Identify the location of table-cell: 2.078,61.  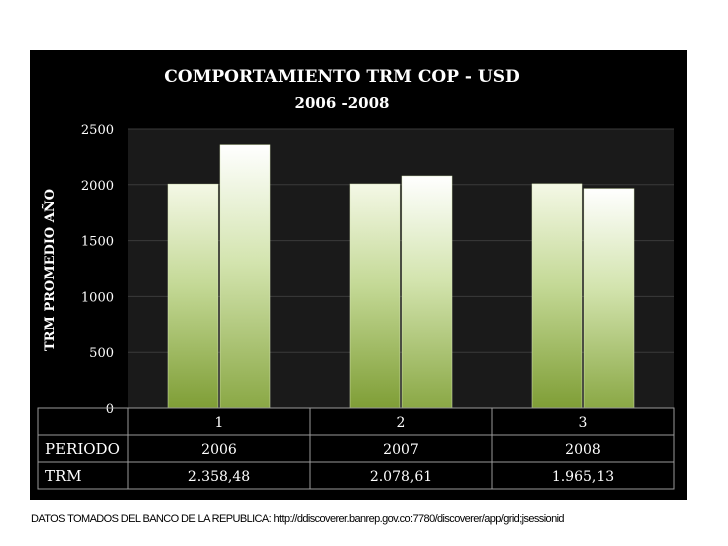
(401, 477).